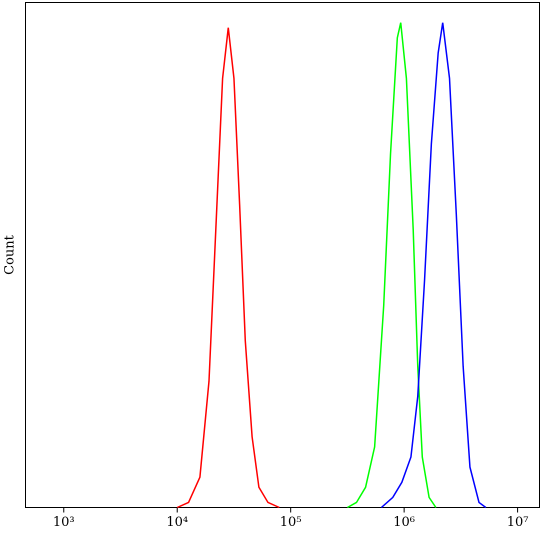 The height and width of the screenshot is (535, 550). Describe the element at coordinates (392, 265) in the screenshot. I see `histogram-line` at that location.